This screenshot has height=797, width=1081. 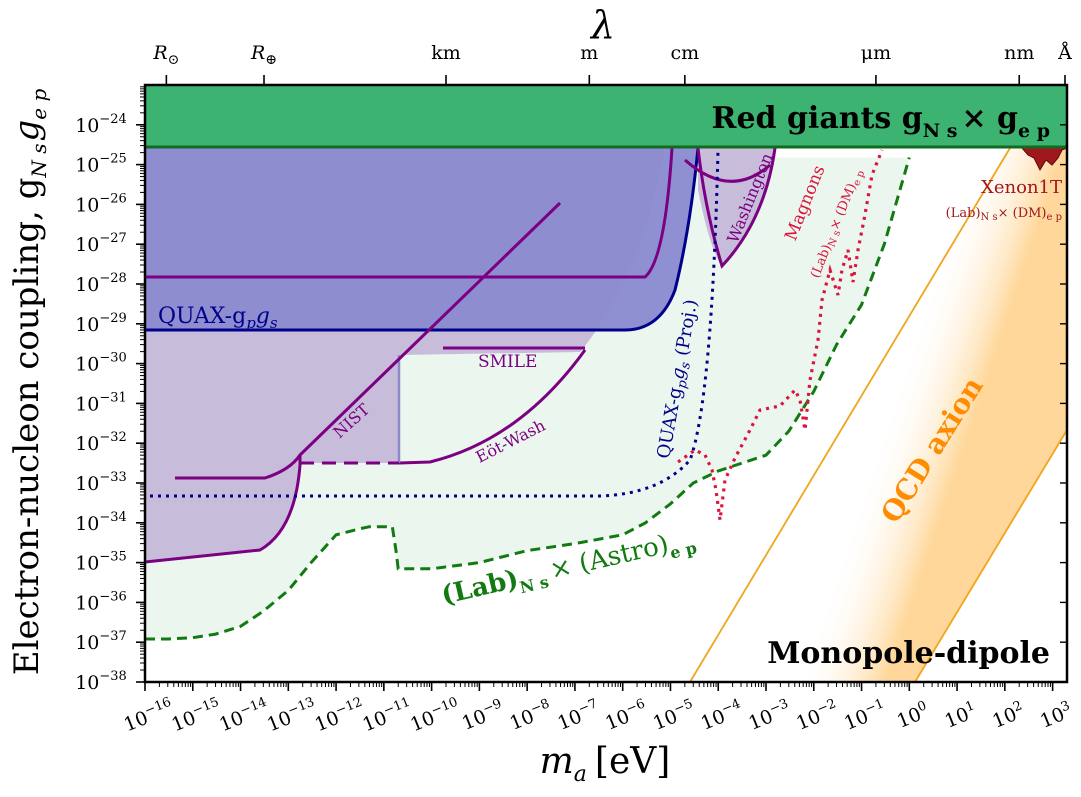 What do you see at coordinates (101, 283) in the screenshot?
I see `y-tick-label: 10−28` at bounding box center [101, 283].